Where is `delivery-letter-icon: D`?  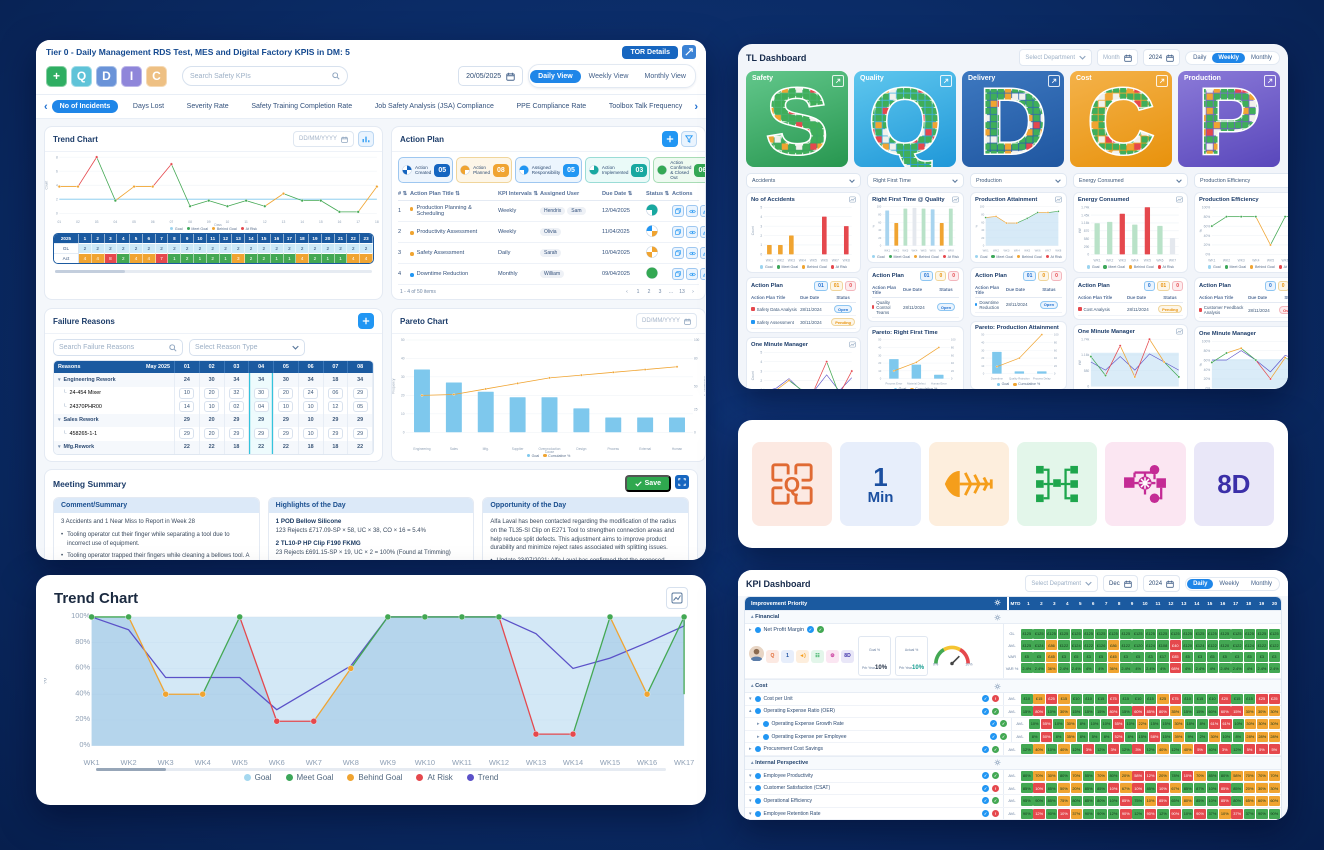
delivery-letter-icon: D is located at coordinates (106, 76).